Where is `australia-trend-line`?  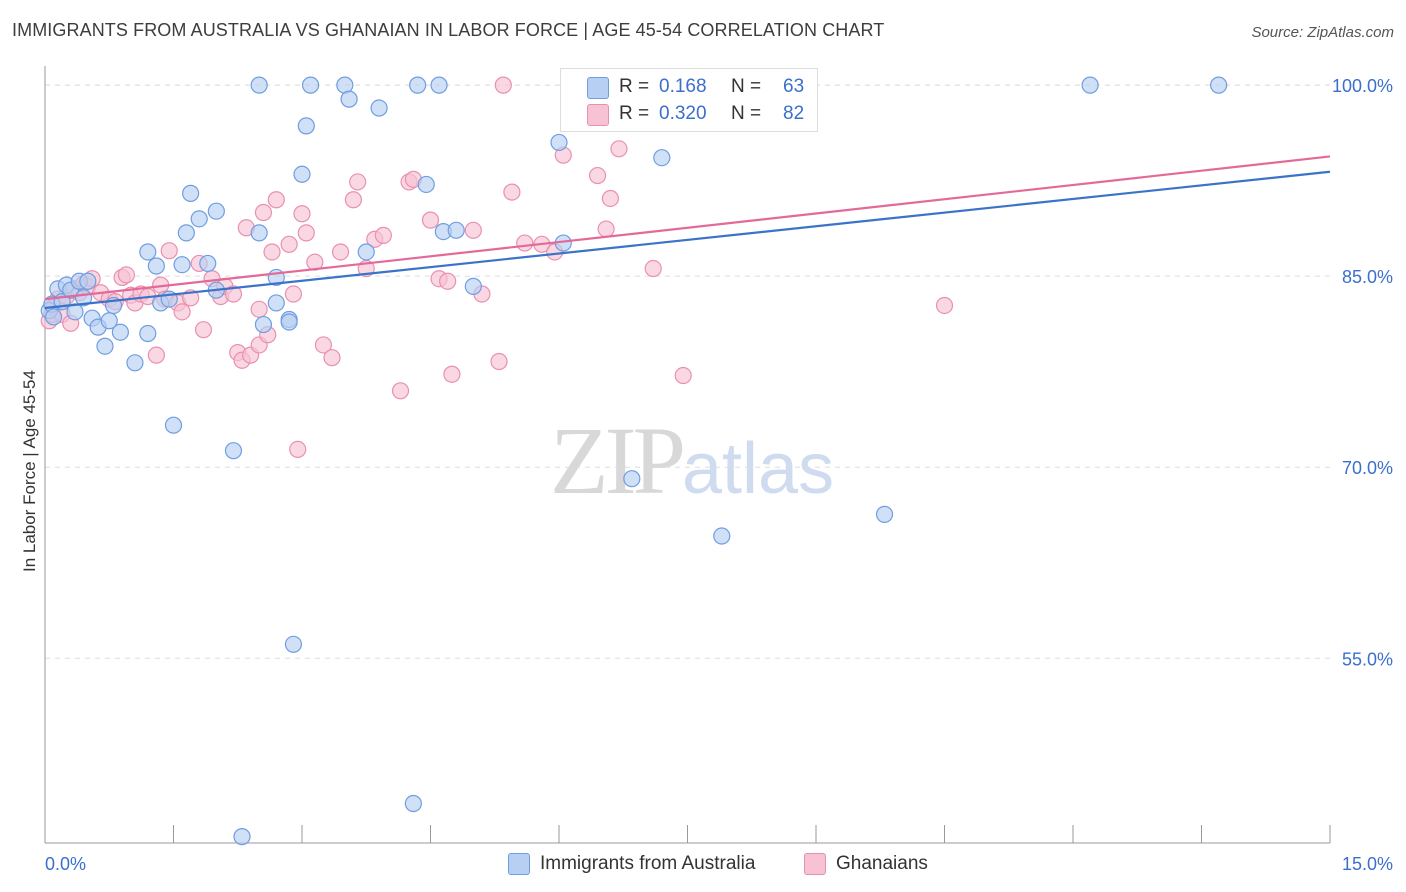 australia-trend-line is located at coordinates (687, 240).